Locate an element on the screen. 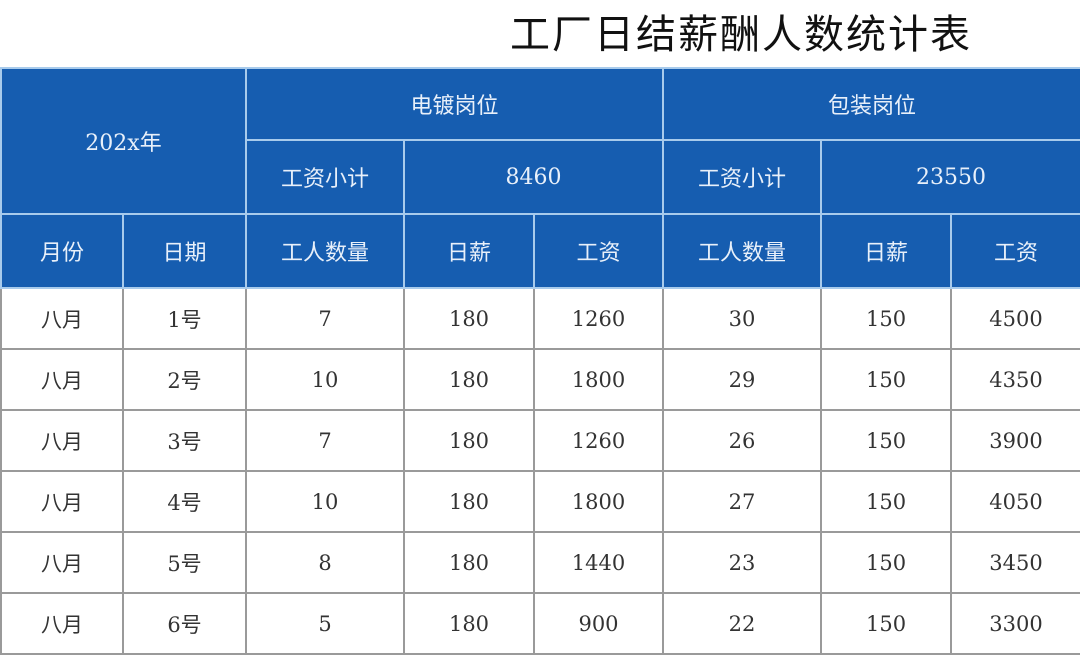 The image size is (1080, 665). table-cell: 5 is located at coordinates (325, 623).